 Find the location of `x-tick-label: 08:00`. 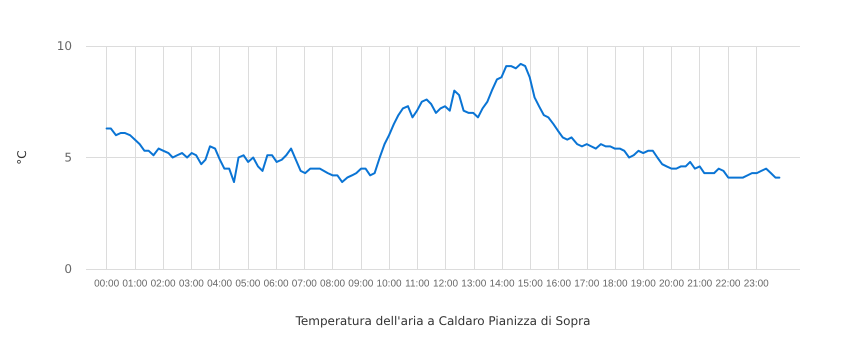

x-tick-label: 08:00 is located at coordinates (333, 284).